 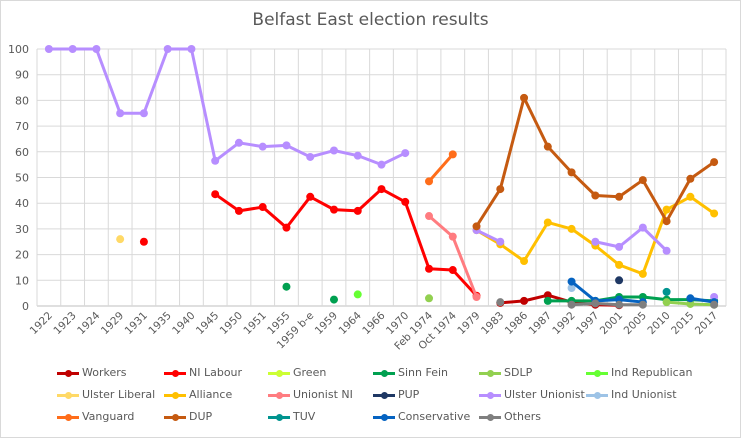 What do you see at coordinates (350, 323) in the screenshot?
I see `x-tick-label: 1964` at bounding box center [350, 323].